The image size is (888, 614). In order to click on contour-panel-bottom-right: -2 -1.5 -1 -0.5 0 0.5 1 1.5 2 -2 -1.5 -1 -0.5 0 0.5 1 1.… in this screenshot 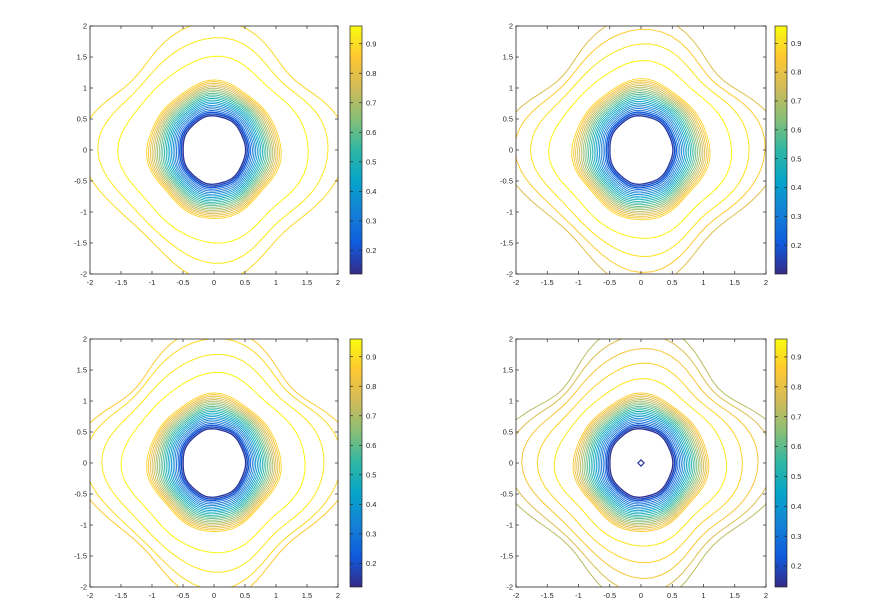, I will do `click(650, 467)`.